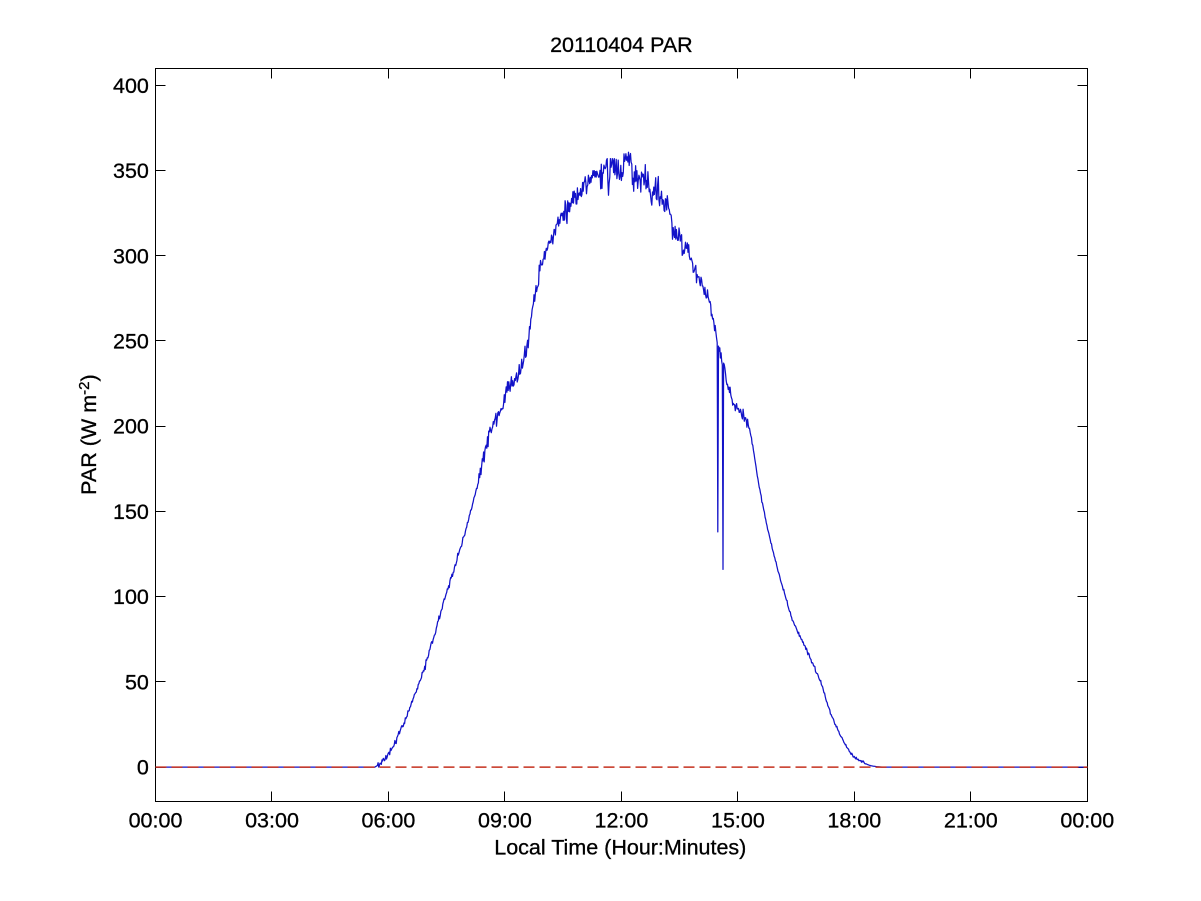  What do you see at coordinates (131, 86) in the screenshot?
I see `svg-text: 400` at bounding box center [131, 86].